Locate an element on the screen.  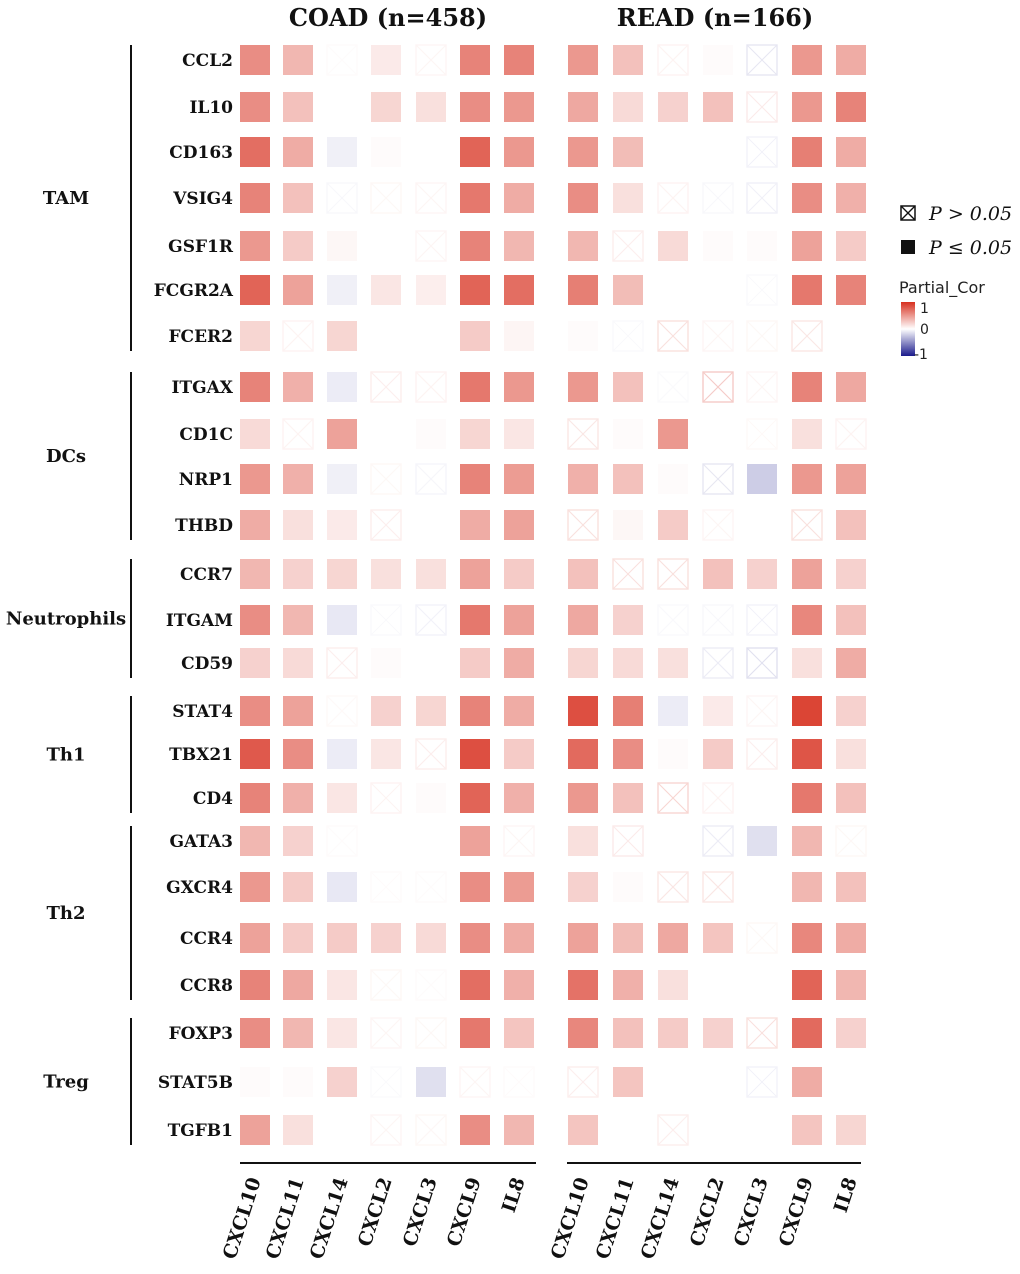
not-significant-legend-label: P > 0.05 is located at coordinates (970, 214).